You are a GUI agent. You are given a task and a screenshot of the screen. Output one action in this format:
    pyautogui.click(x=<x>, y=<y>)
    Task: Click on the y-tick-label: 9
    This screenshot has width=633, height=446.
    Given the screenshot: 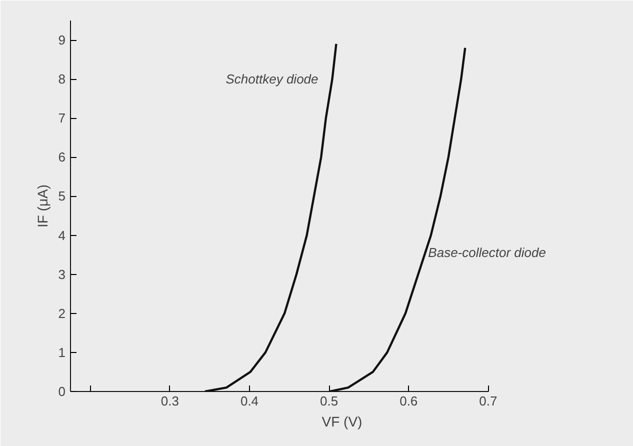 What is the action you would take?
    pyautogui.click(x=62, y=40)
    